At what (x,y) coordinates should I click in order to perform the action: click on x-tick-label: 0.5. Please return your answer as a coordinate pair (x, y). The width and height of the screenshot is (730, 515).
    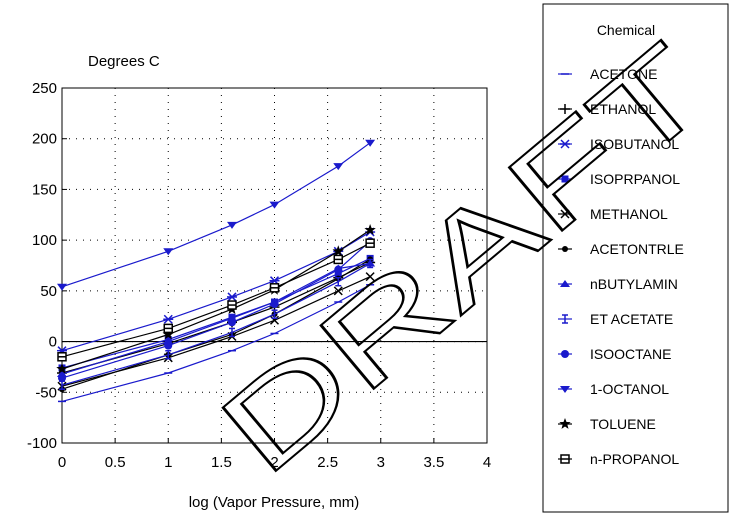
    Looking at the image, I should click on (115, 462).